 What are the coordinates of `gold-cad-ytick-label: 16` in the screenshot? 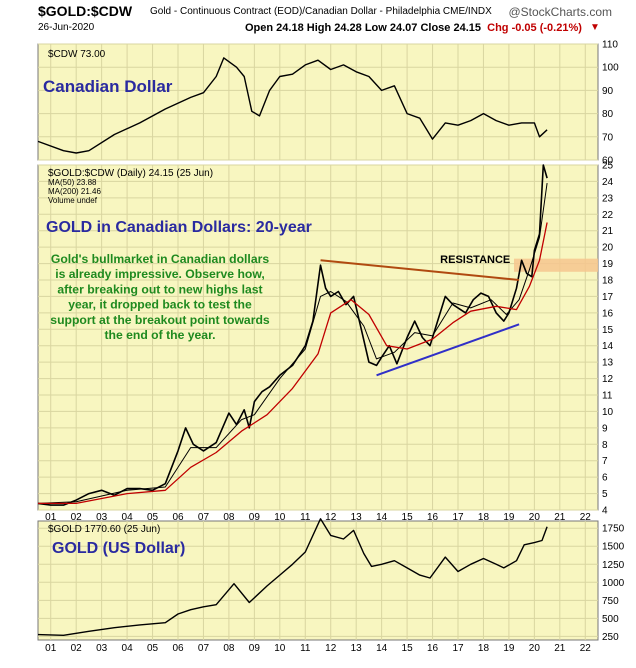 It's located at (608, 313).